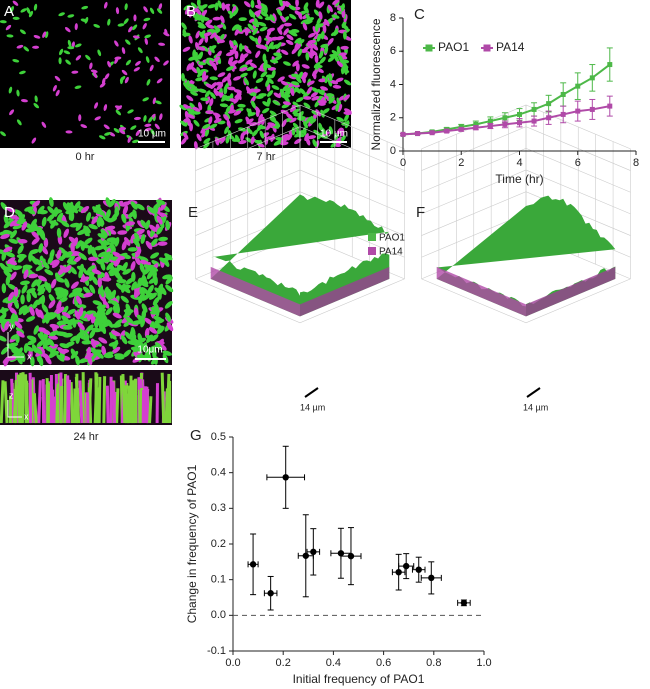  I want to click on point, so click(253, 564).